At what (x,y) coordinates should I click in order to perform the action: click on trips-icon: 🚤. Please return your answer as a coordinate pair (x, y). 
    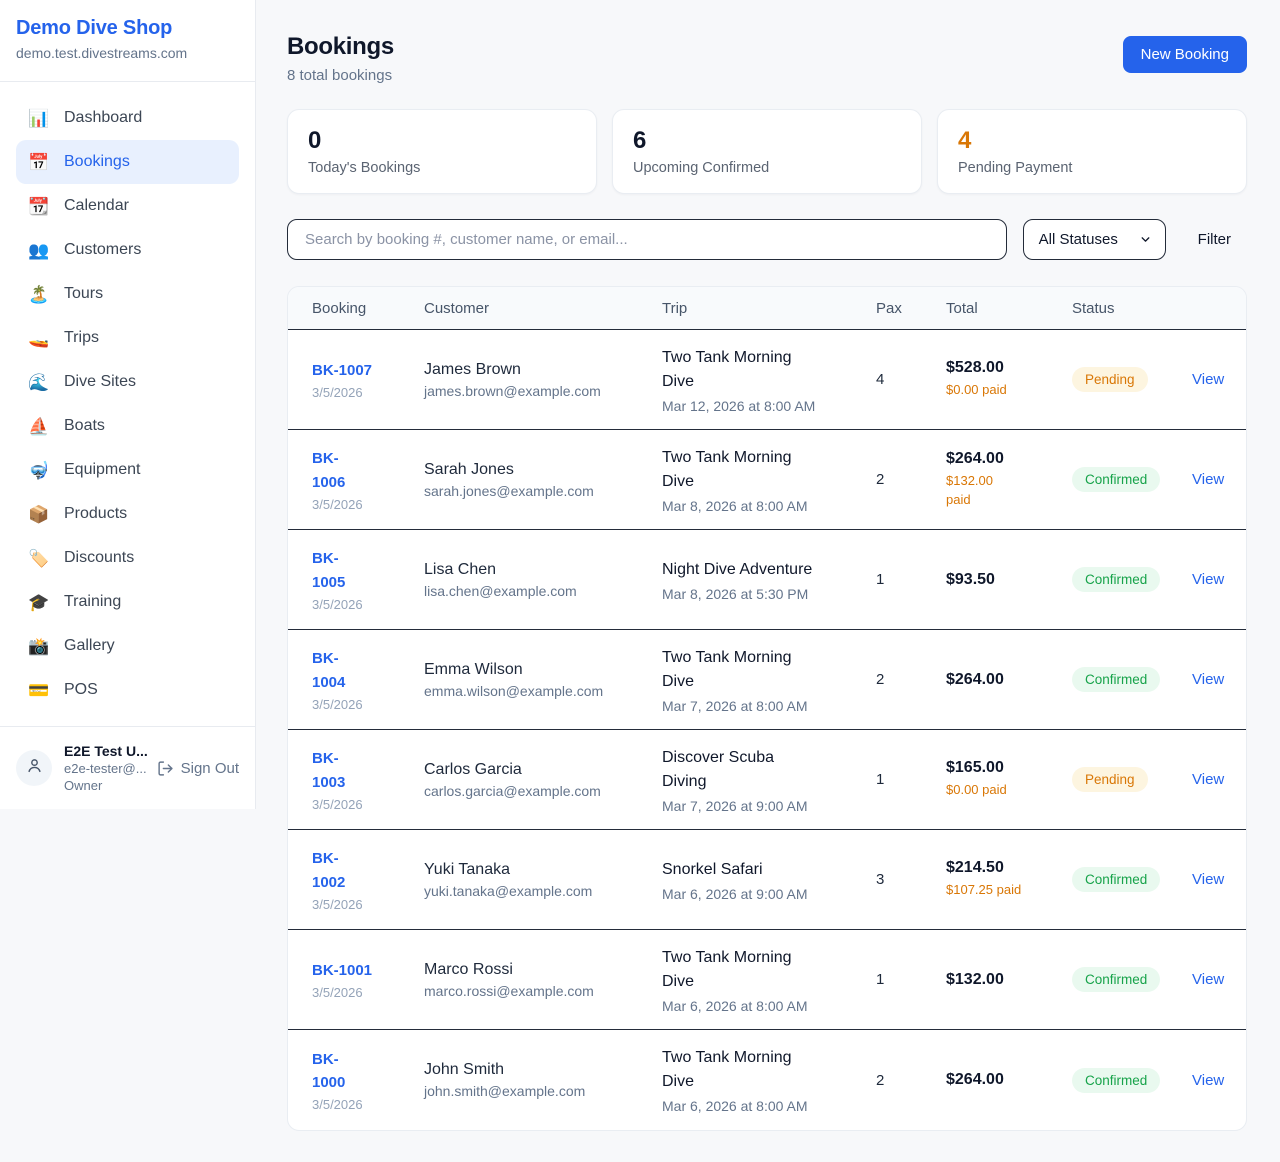
    Looking at the image, I should click on (39, 338).